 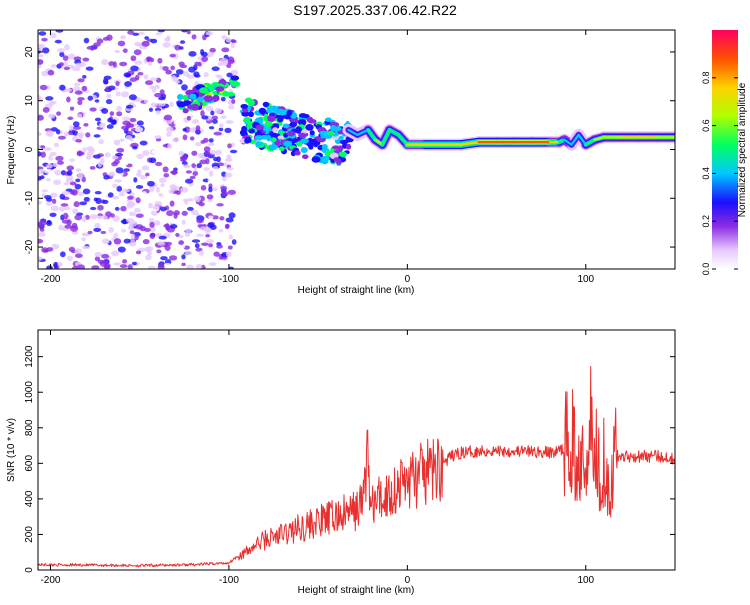 What do you see at coordinates (356, 290) in the screenshot?
I see `spectrogram-xlabel: Height of straight line (km)` at bounding box center [356, 290].